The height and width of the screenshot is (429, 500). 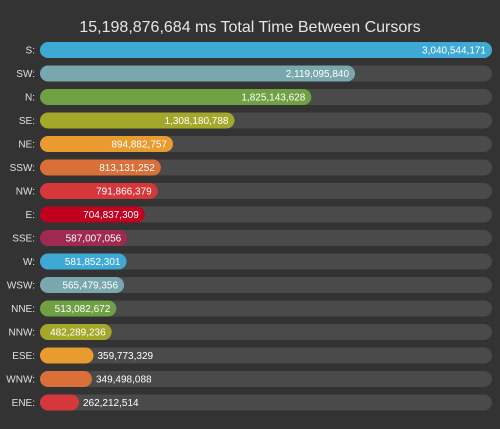 What do you see at coordinates (318, 74) in the screenshot?
I see `data-label: 2,119,095,840` at bounding box center [318, 74].